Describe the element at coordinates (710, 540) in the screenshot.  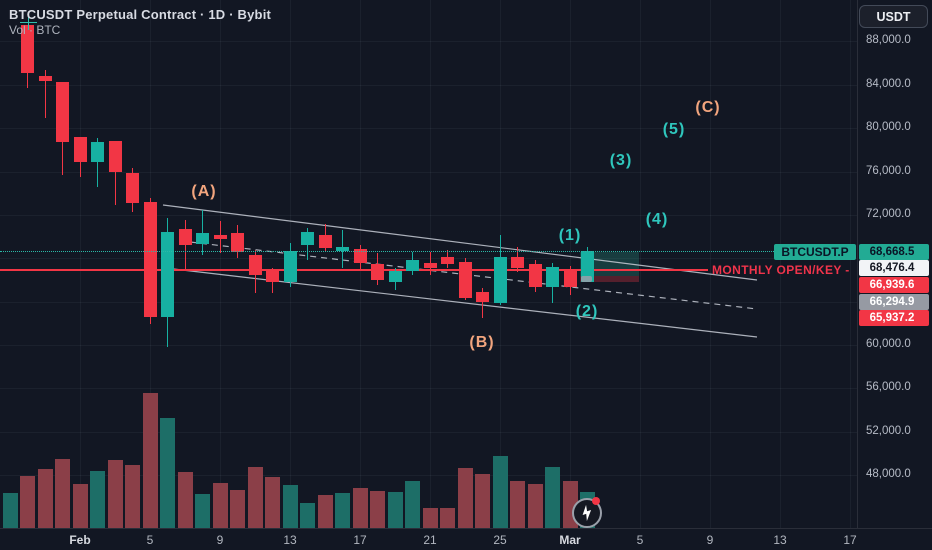
I see `time-tick-label: 9` at that location.